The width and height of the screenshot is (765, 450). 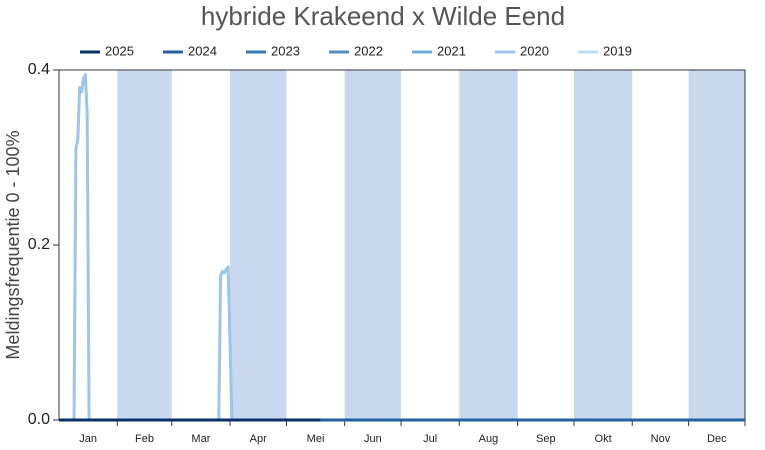 What do you see at coordinates (534, 50) in the screenshot?
I see `legend-label: 2020` at bounding box center [534, 50].